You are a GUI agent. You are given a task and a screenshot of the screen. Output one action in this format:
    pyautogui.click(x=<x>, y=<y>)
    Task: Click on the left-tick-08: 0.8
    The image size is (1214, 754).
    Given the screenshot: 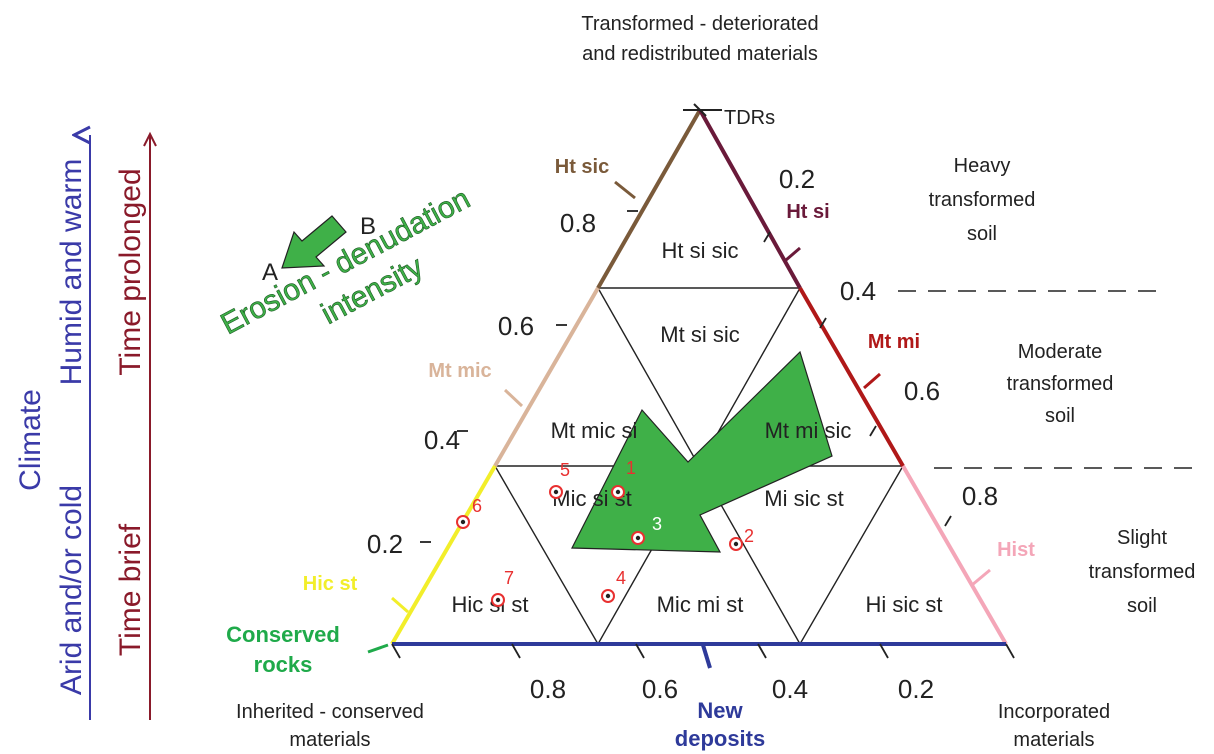 What is the action you would take?
    pyautogui.click(x=578, y=223)
    